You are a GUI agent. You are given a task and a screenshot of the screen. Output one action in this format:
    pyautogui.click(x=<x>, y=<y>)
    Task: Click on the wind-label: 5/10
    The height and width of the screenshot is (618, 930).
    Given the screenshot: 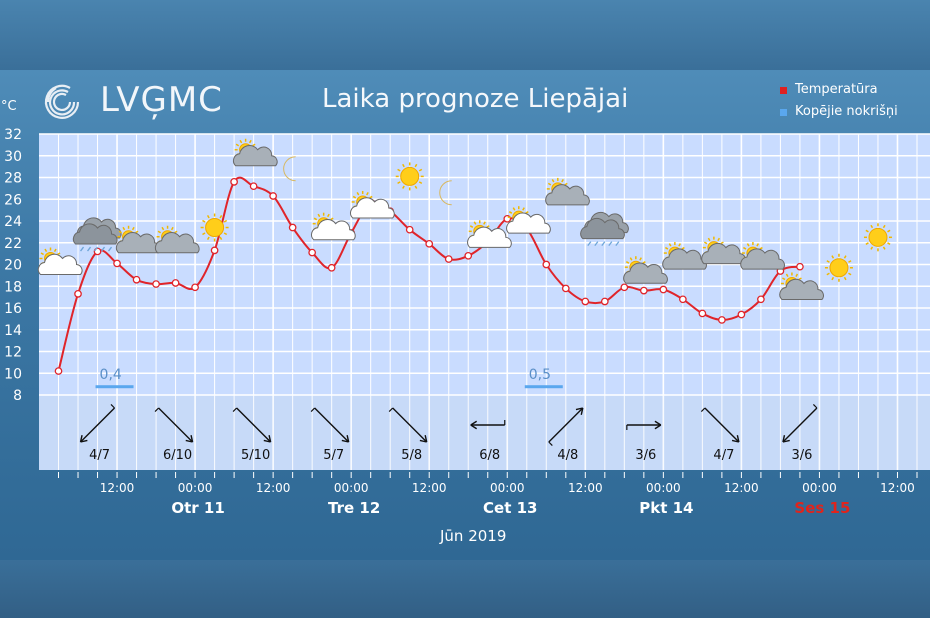 What is the action you would take?
    pyautogui.click(x=255, y=455)
    